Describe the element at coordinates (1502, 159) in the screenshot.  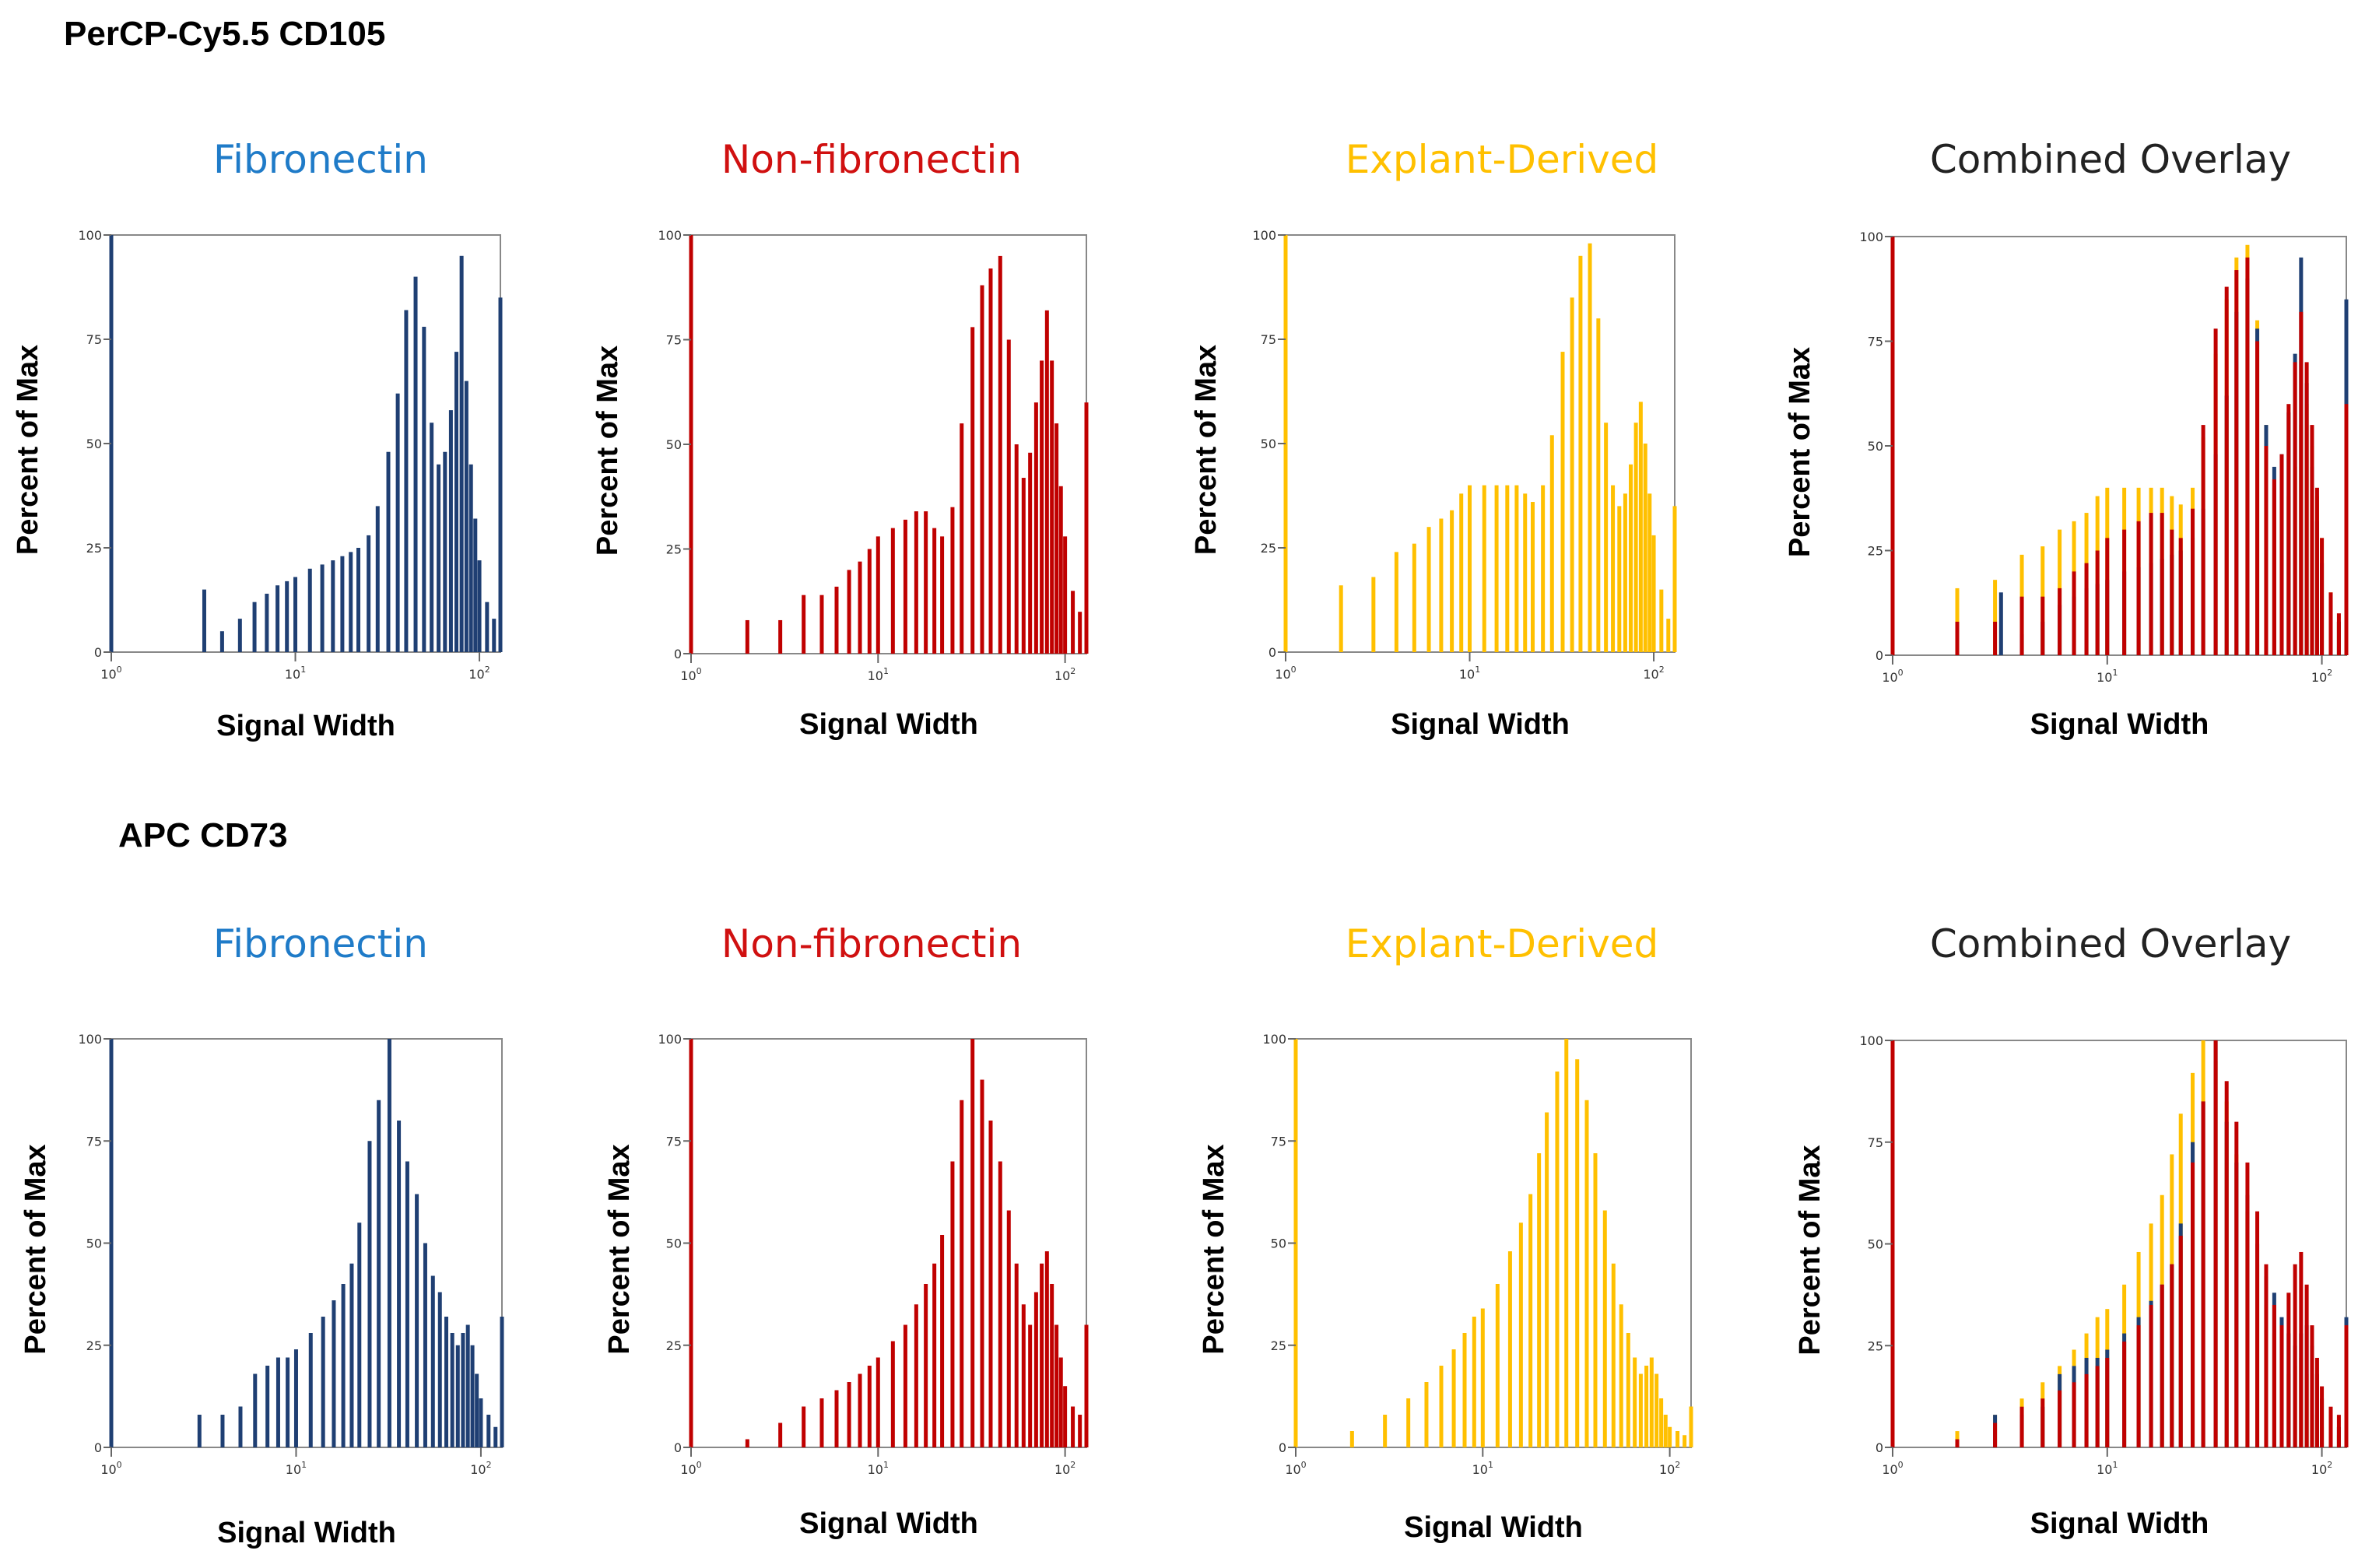
I see `panel-title: Explant-Derived` at that location.